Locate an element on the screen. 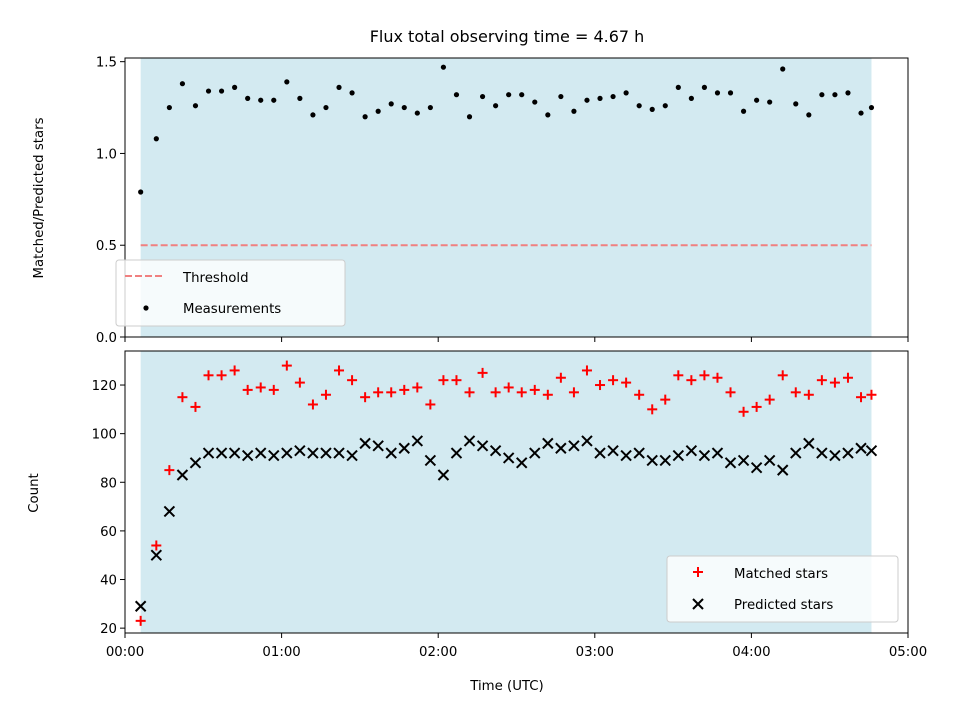 The height and width of the screenshot is (720, 960). top-y-axis-title: Matched/Predicted stars is located at coordinates (39, 197).